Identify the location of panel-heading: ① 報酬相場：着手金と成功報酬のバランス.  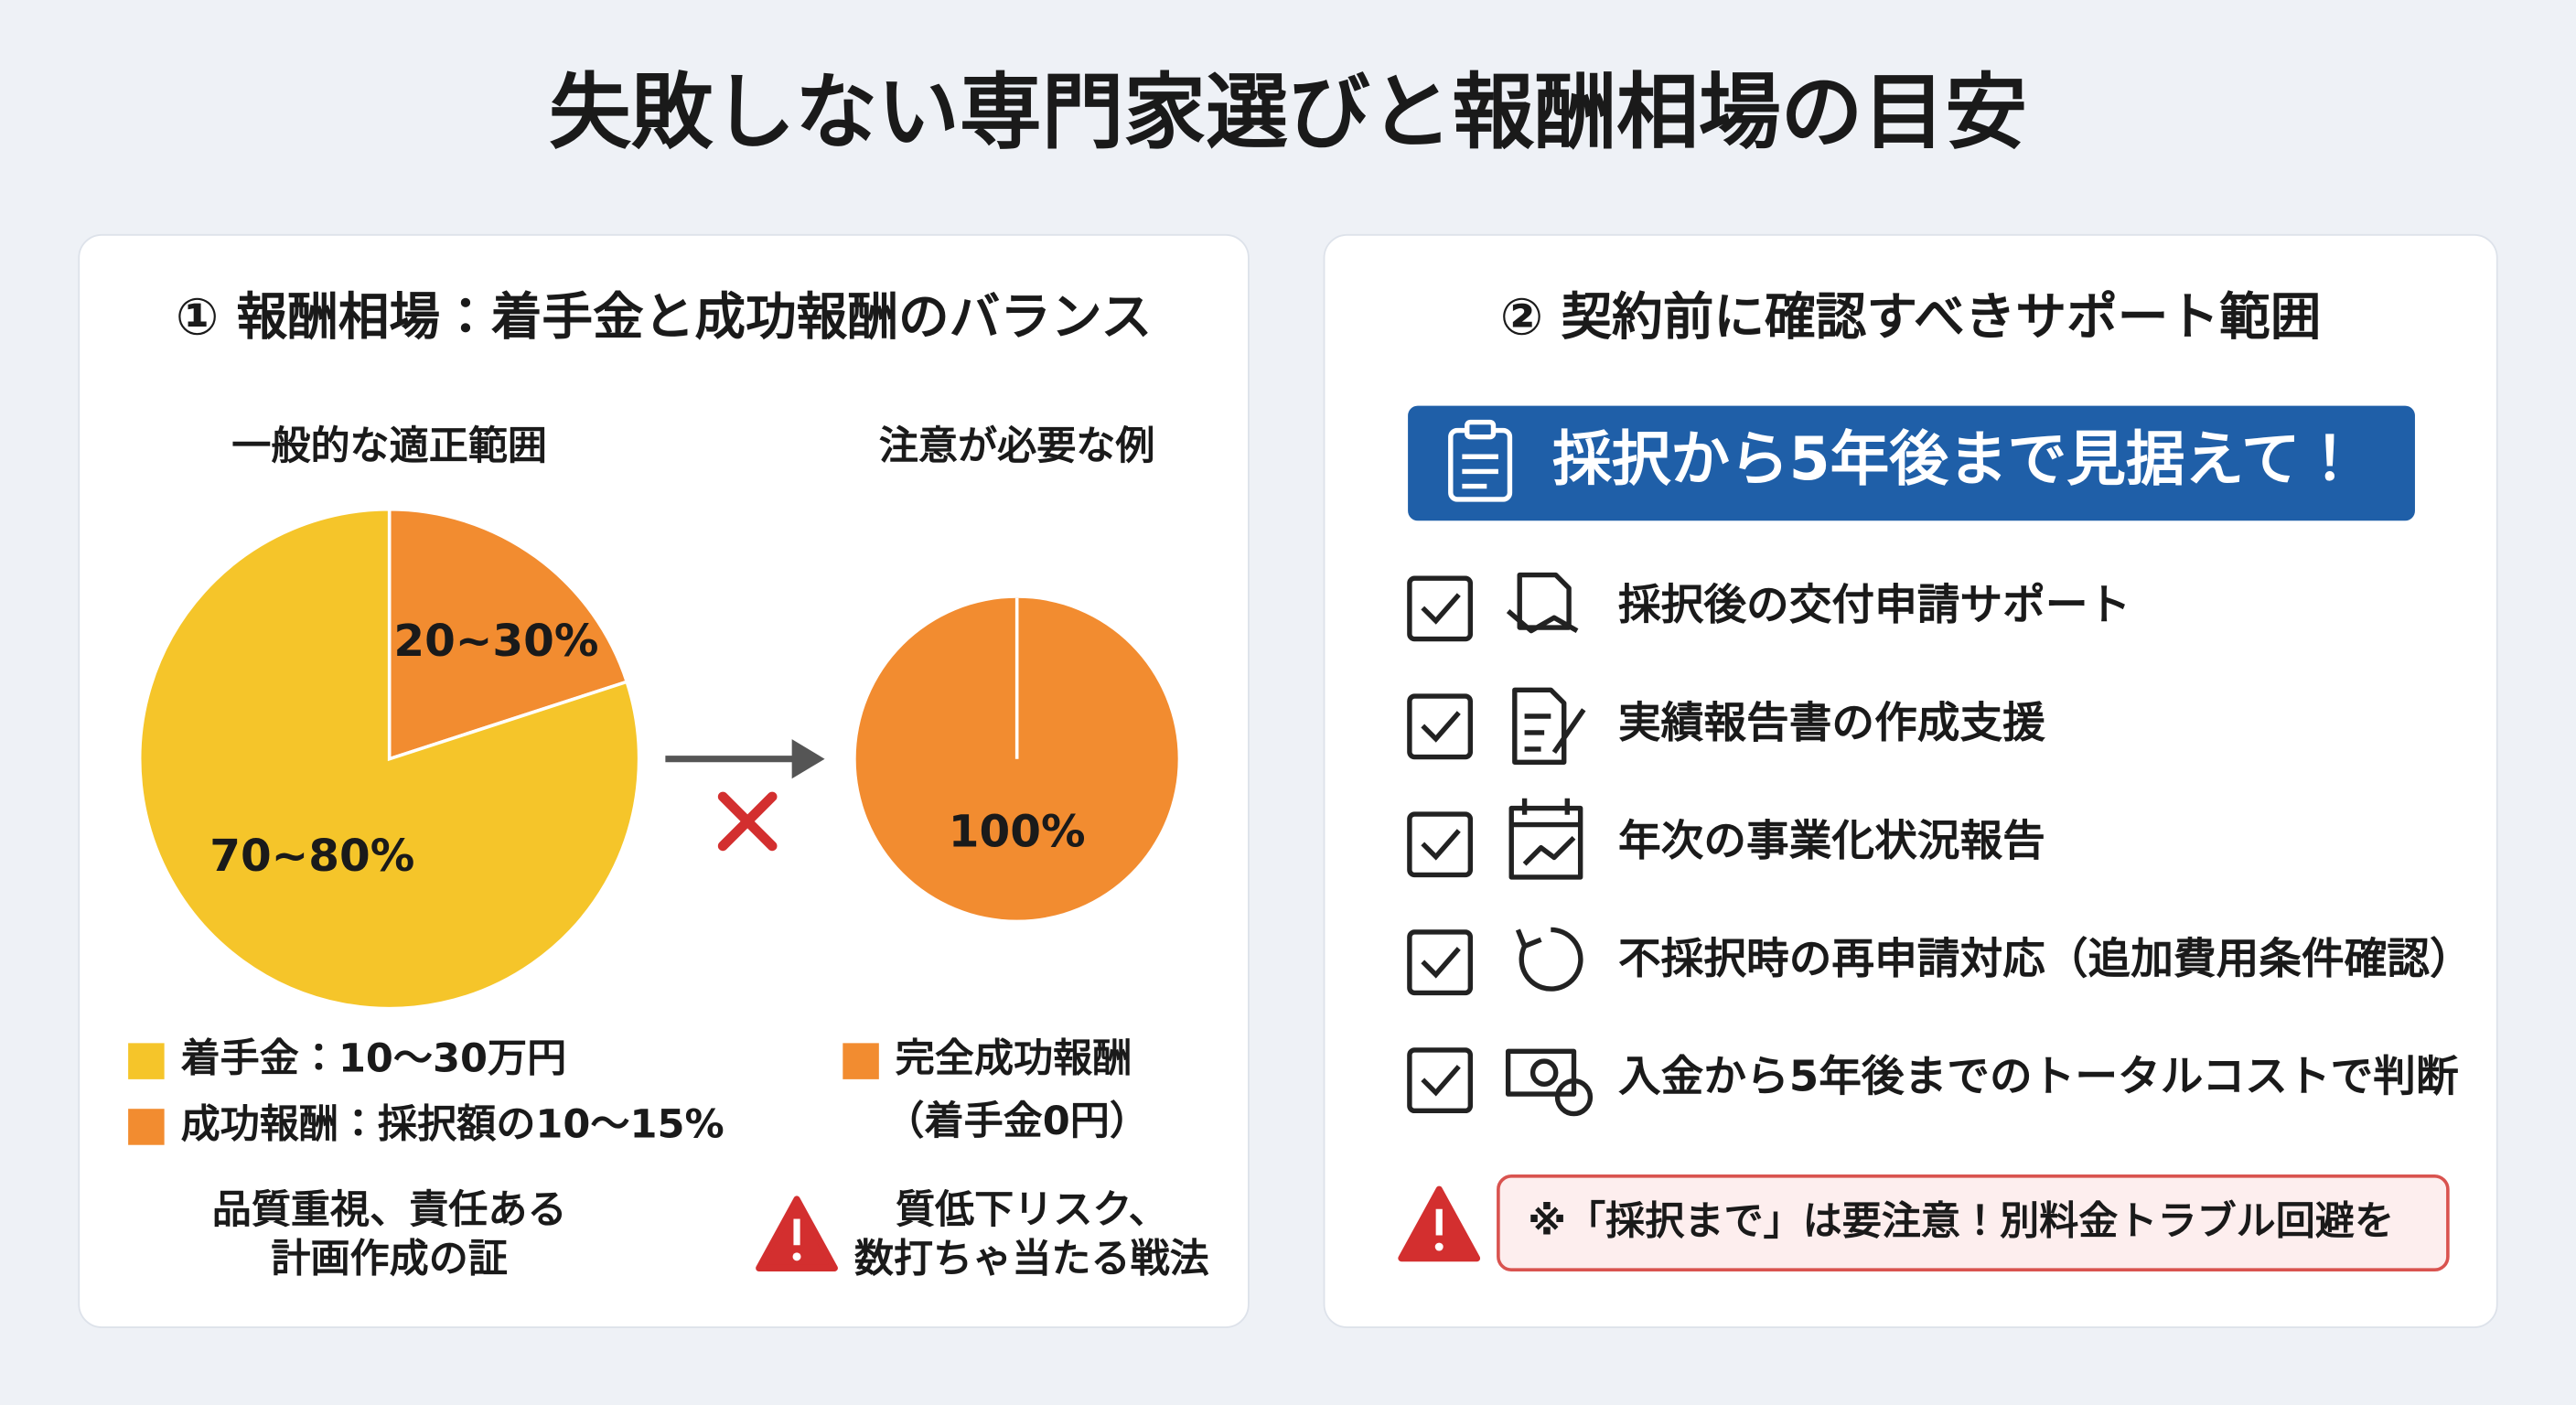
(664, 317).